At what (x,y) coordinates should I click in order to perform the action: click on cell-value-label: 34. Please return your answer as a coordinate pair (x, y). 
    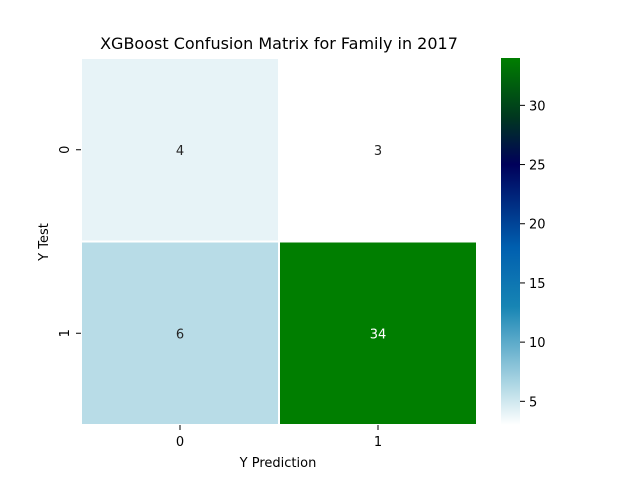
    Looking at the image, I should click on (378, 334).